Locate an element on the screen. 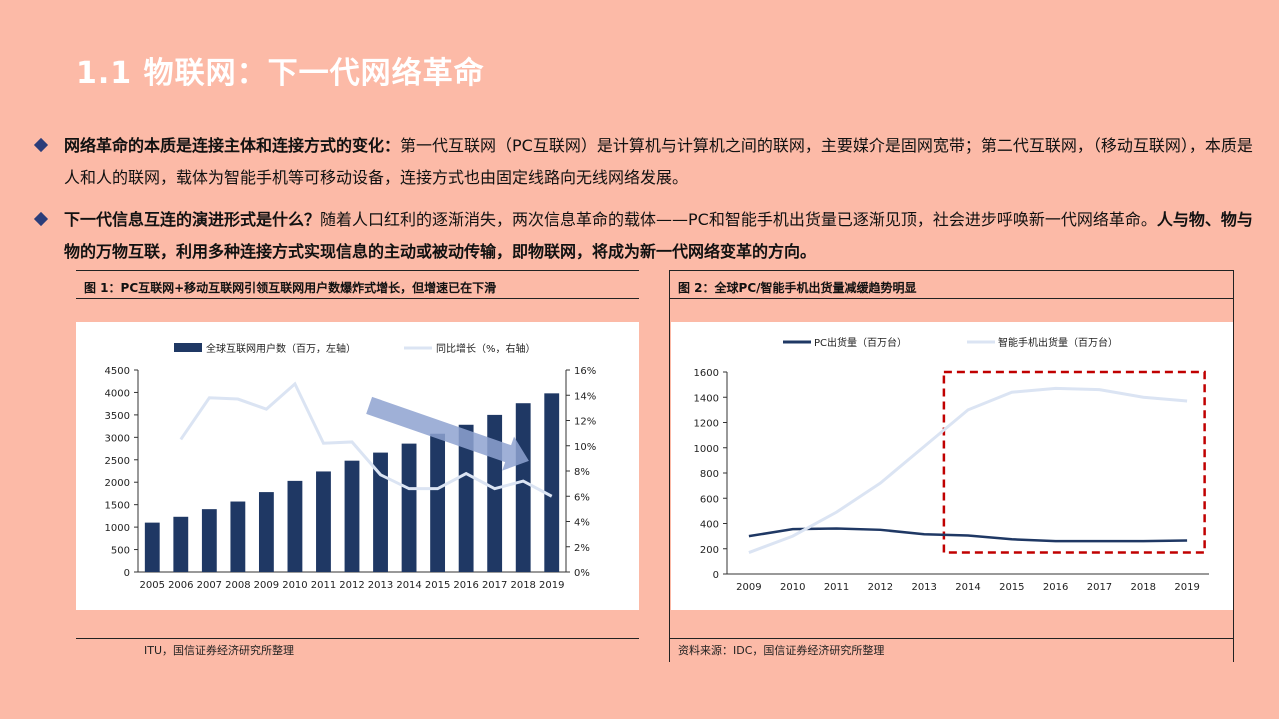 The image size is (1279, 719). left-axis-tick-label: 4000 is located at coordinates (117, 393).